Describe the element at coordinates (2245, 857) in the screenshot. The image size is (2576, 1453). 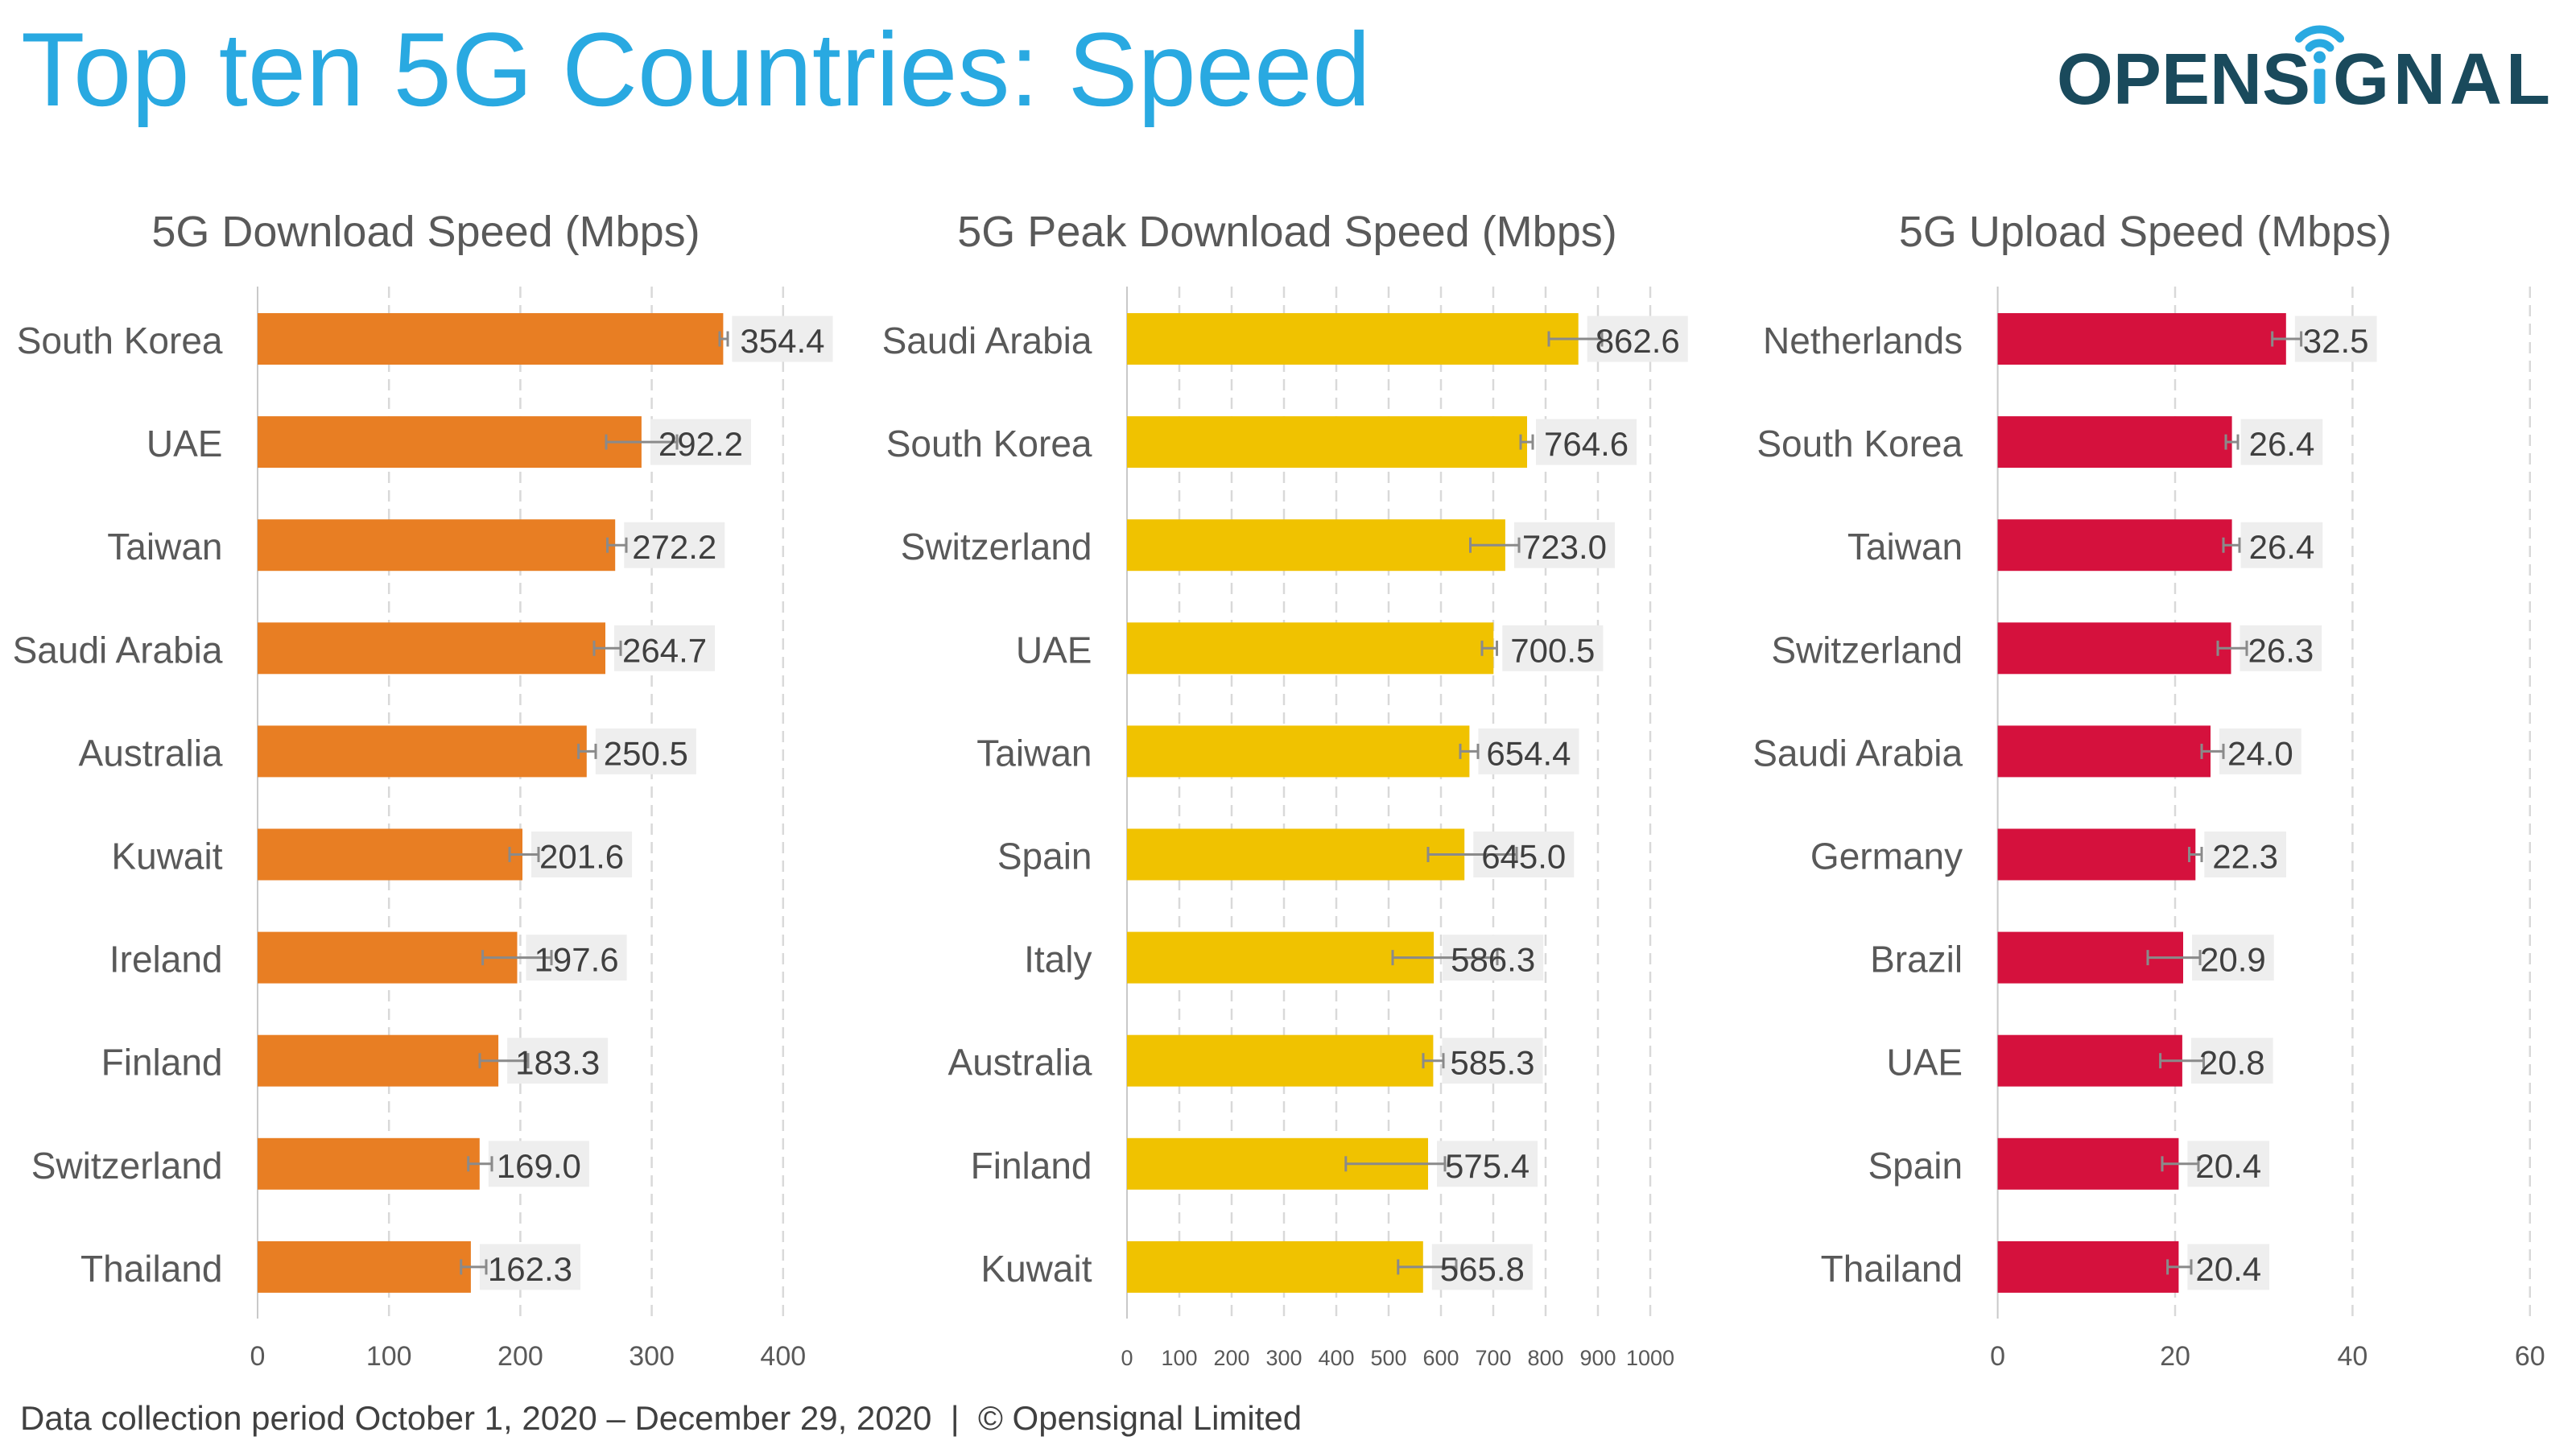
I see `svg-text: 22.3` at that location.